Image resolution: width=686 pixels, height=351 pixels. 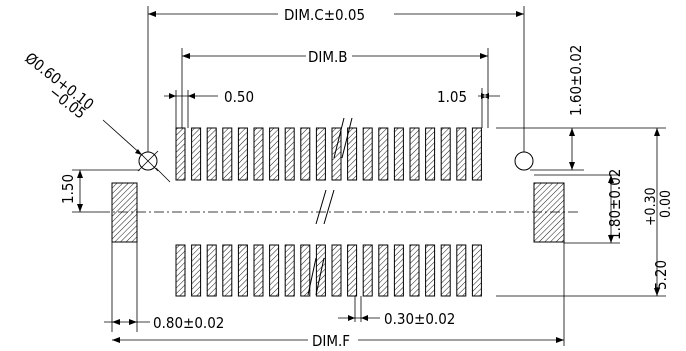 I want to click on offset-label: 1.05, so click(x=452, y=97).